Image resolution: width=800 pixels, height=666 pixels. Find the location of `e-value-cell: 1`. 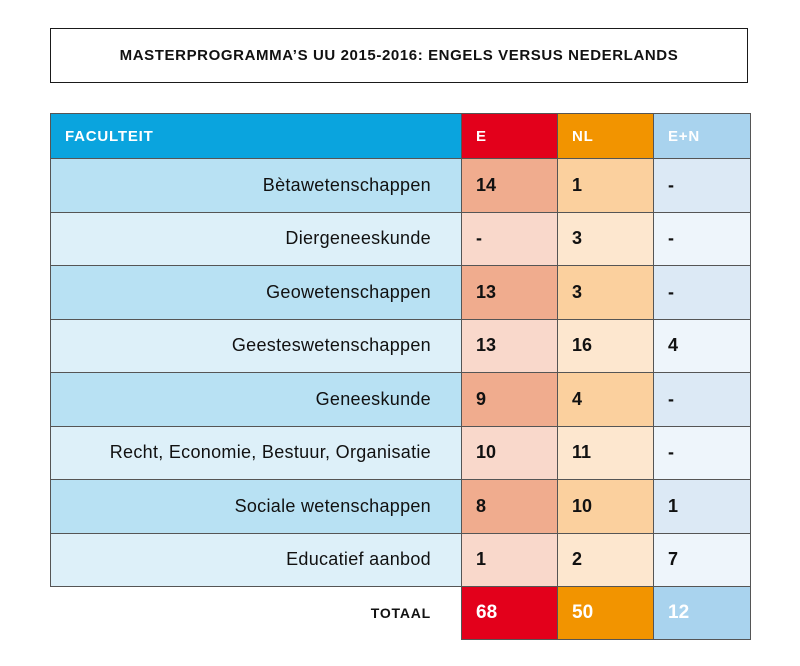

e-value-cell: 1 is located at coordinates (509, 559).